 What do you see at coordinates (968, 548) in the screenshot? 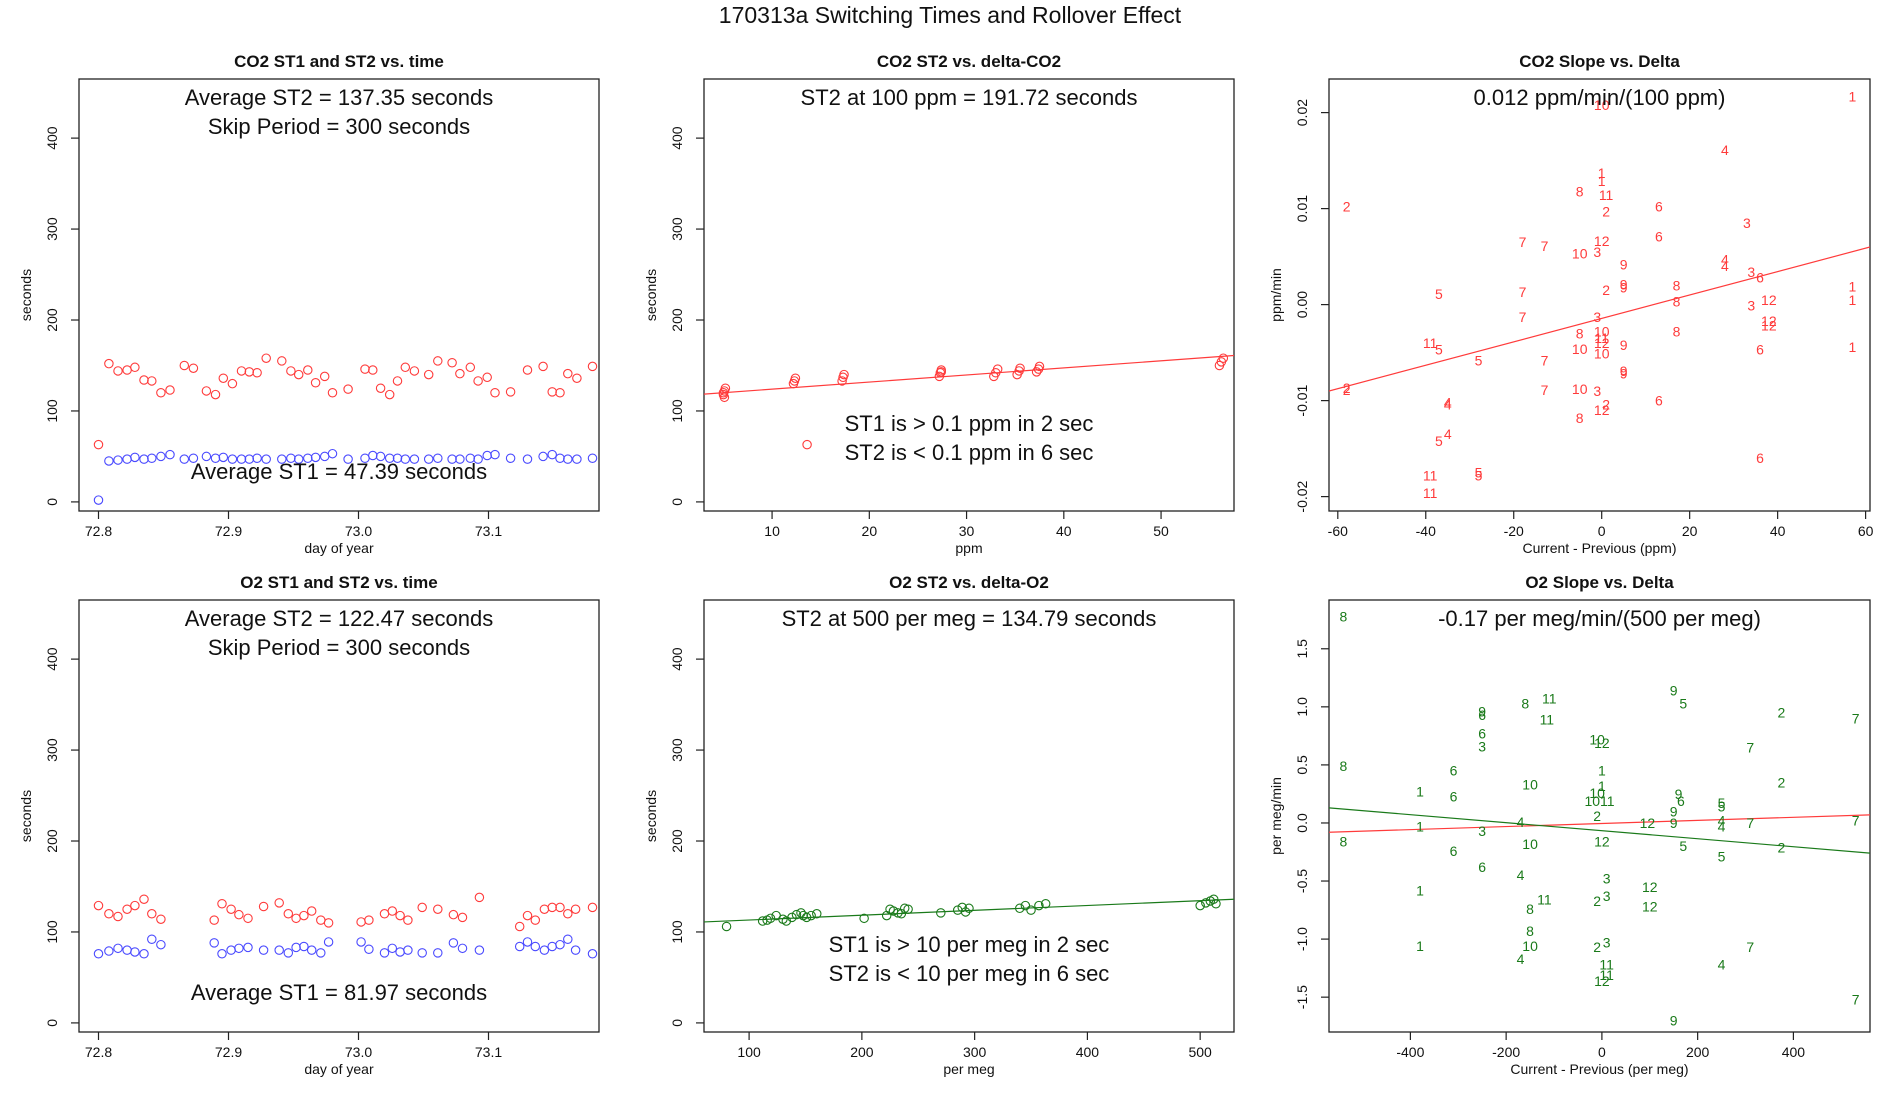
I see `x-axis-label: ppm` at bounding box center [968, 548].